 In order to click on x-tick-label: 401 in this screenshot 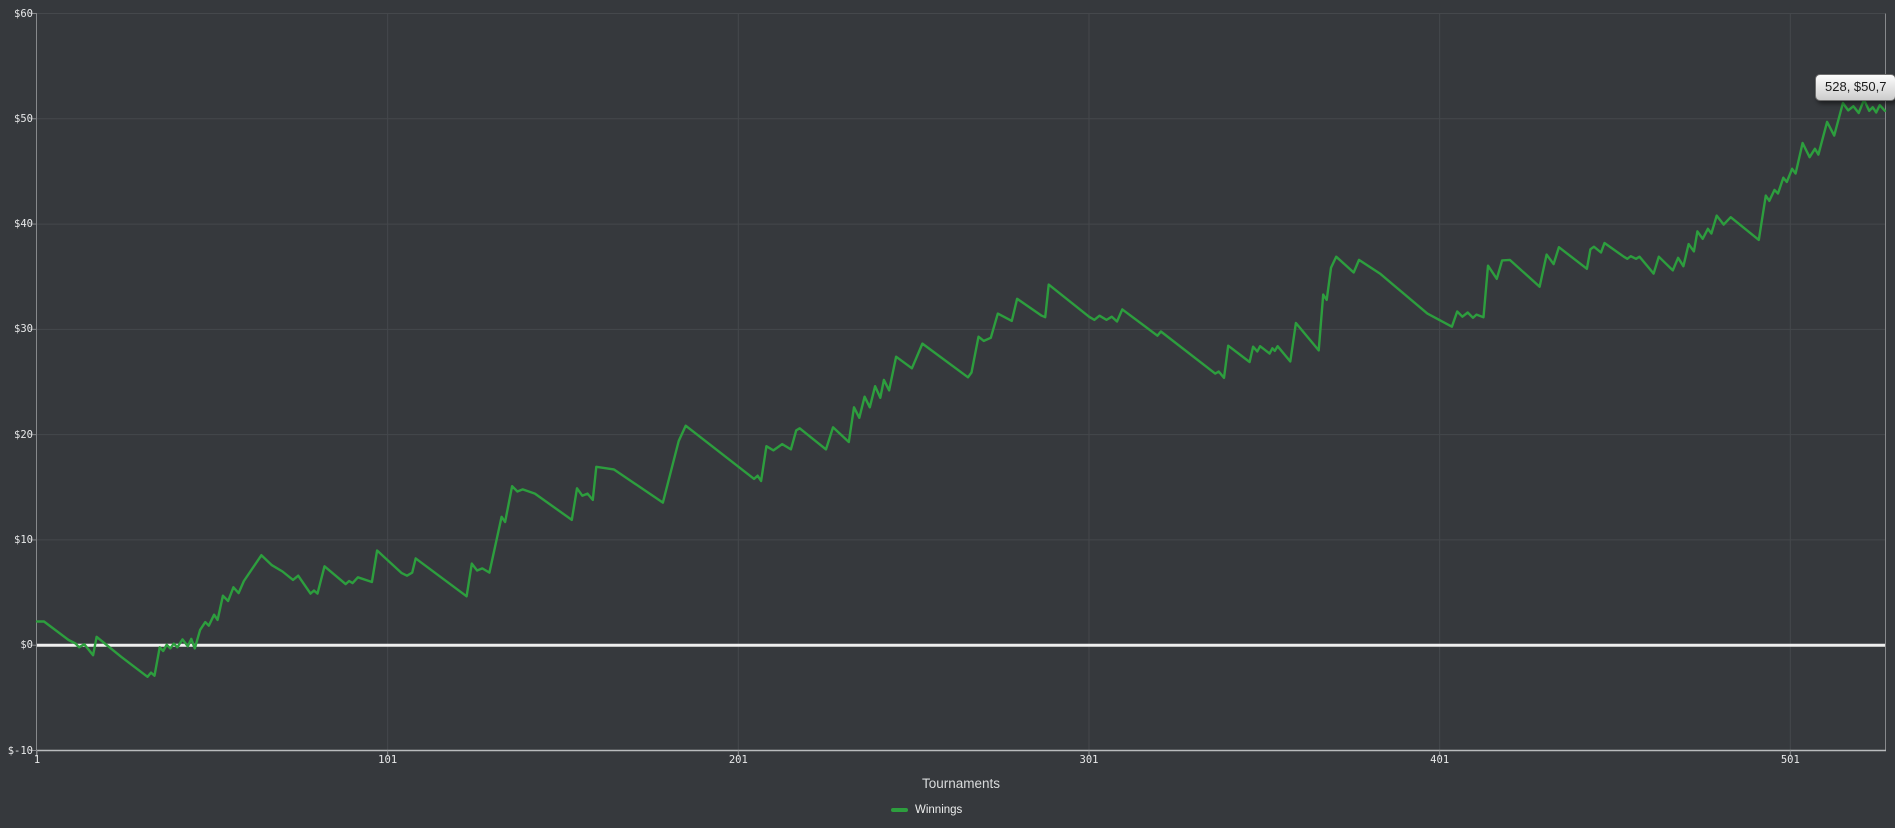, I will do `click(1440, 760)`.